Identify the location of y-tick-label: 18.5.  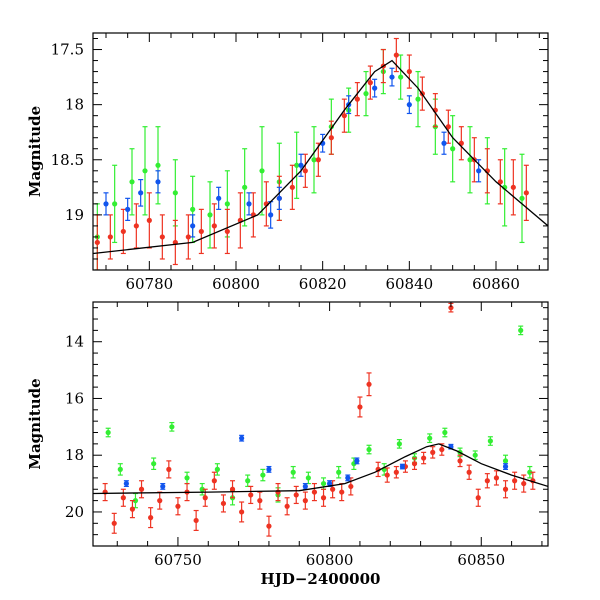
(67, 160).